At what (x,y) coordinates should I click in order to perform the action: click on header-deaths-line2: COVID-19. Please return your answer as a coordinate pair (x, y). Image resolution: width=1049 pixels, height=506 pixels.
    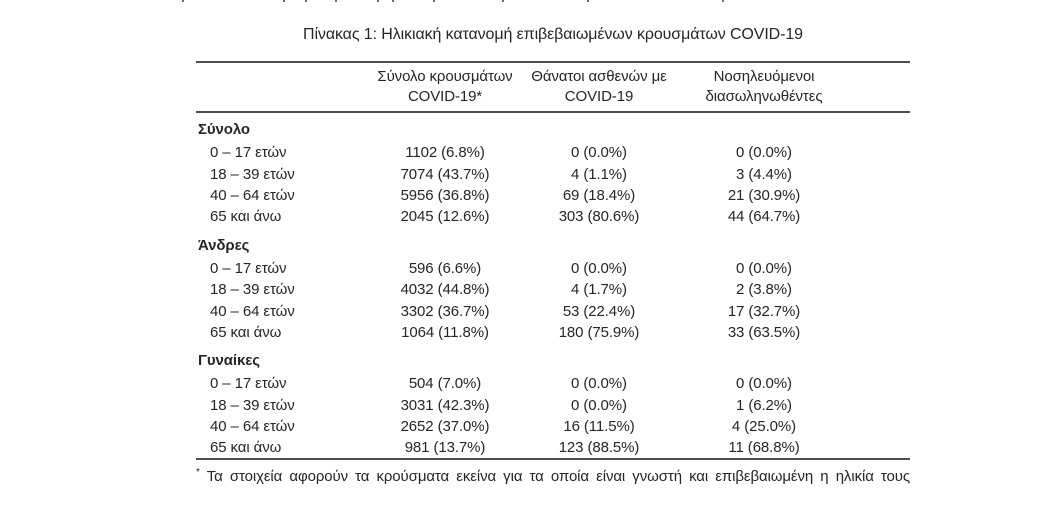
    Looking at the image, I should click on (599, 96).